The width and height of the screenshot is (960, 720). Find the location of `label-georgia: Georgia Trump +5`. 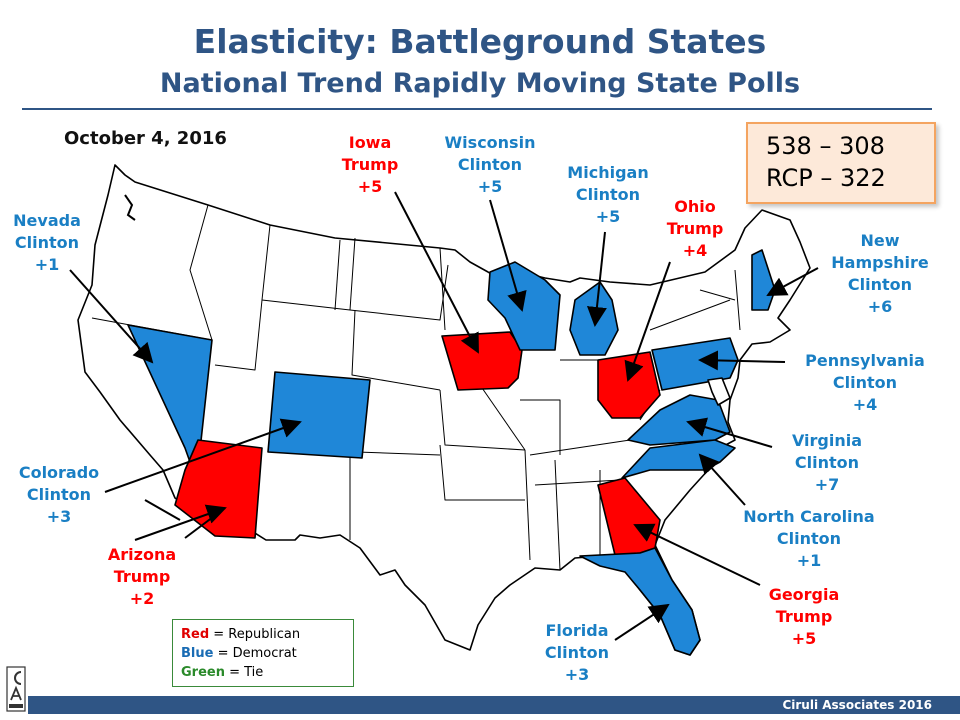

label-georgia: Georgia Trump +5 is located at coordinates (804, 617).